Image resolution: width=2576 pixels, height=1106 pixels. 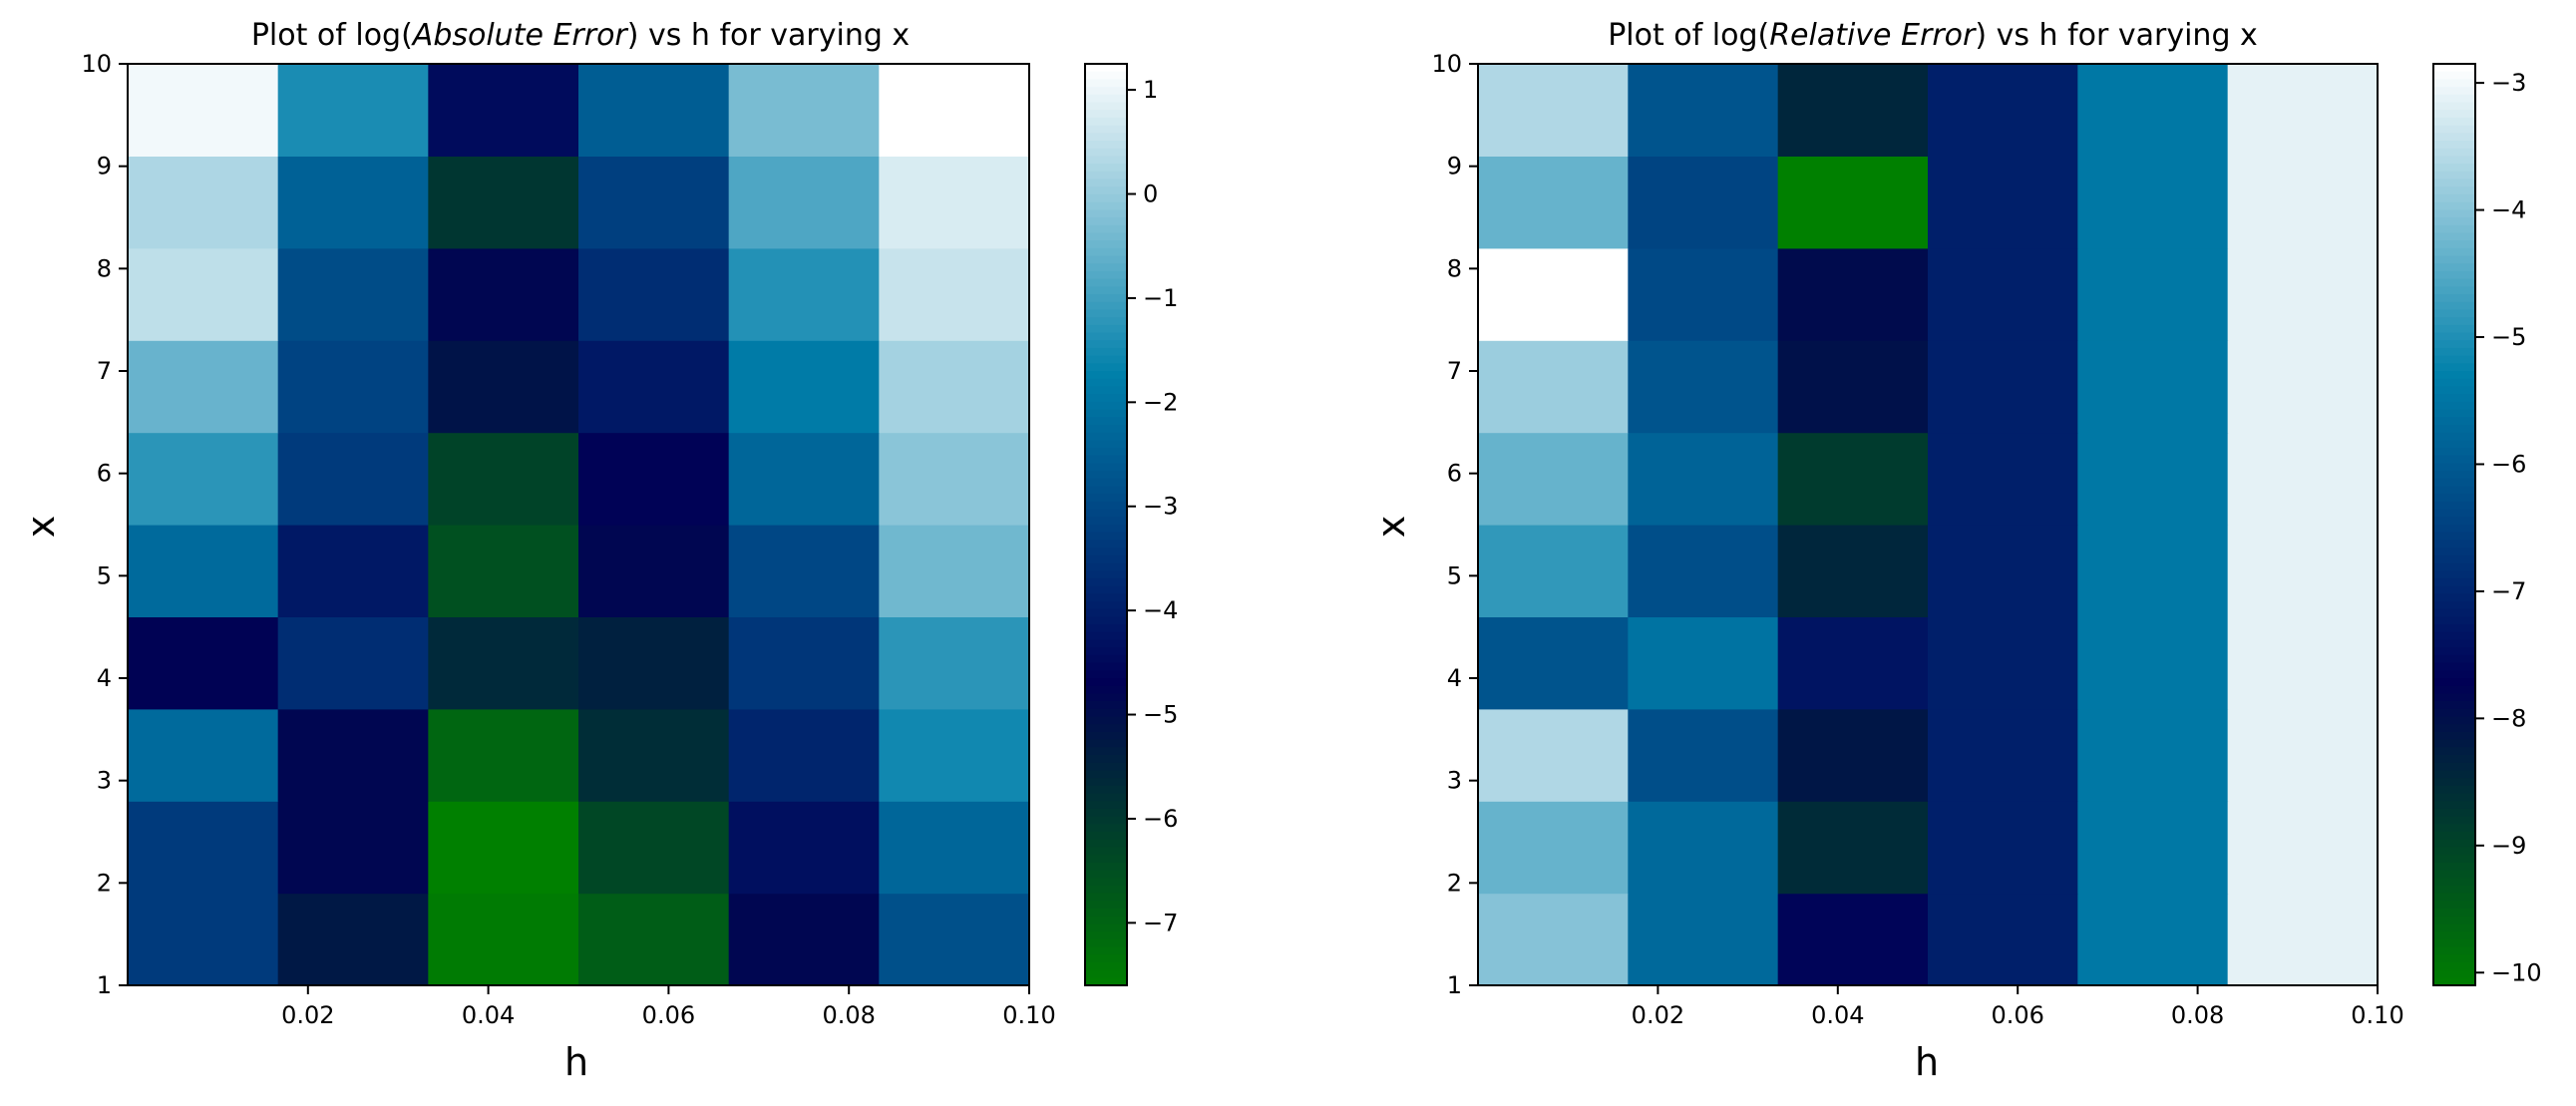 I want to click on x-tick-label: 0.06, so click(x=669, y=1015).